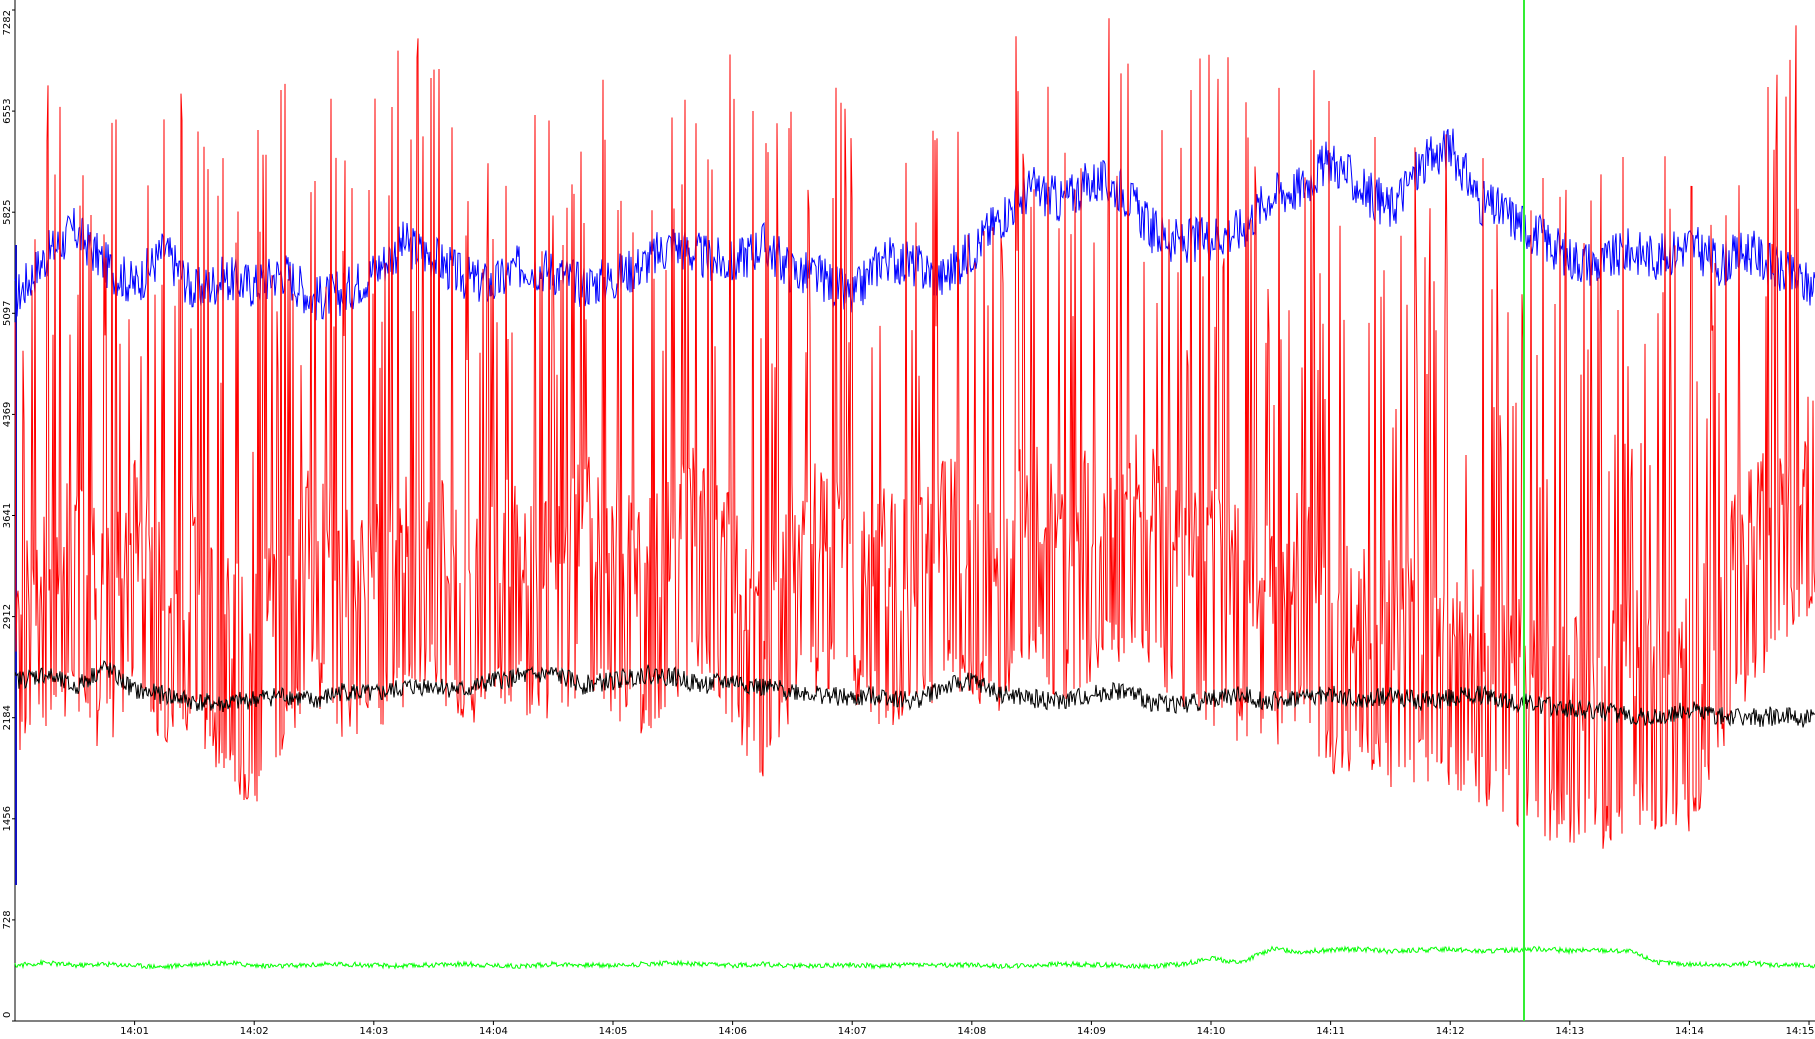 This screenshot has height=1039, width=1815. What do you see at coordinates (7, 1015) in the screenshot?
I see `y-tick-label: 0` at bounding box center [7, 1015].